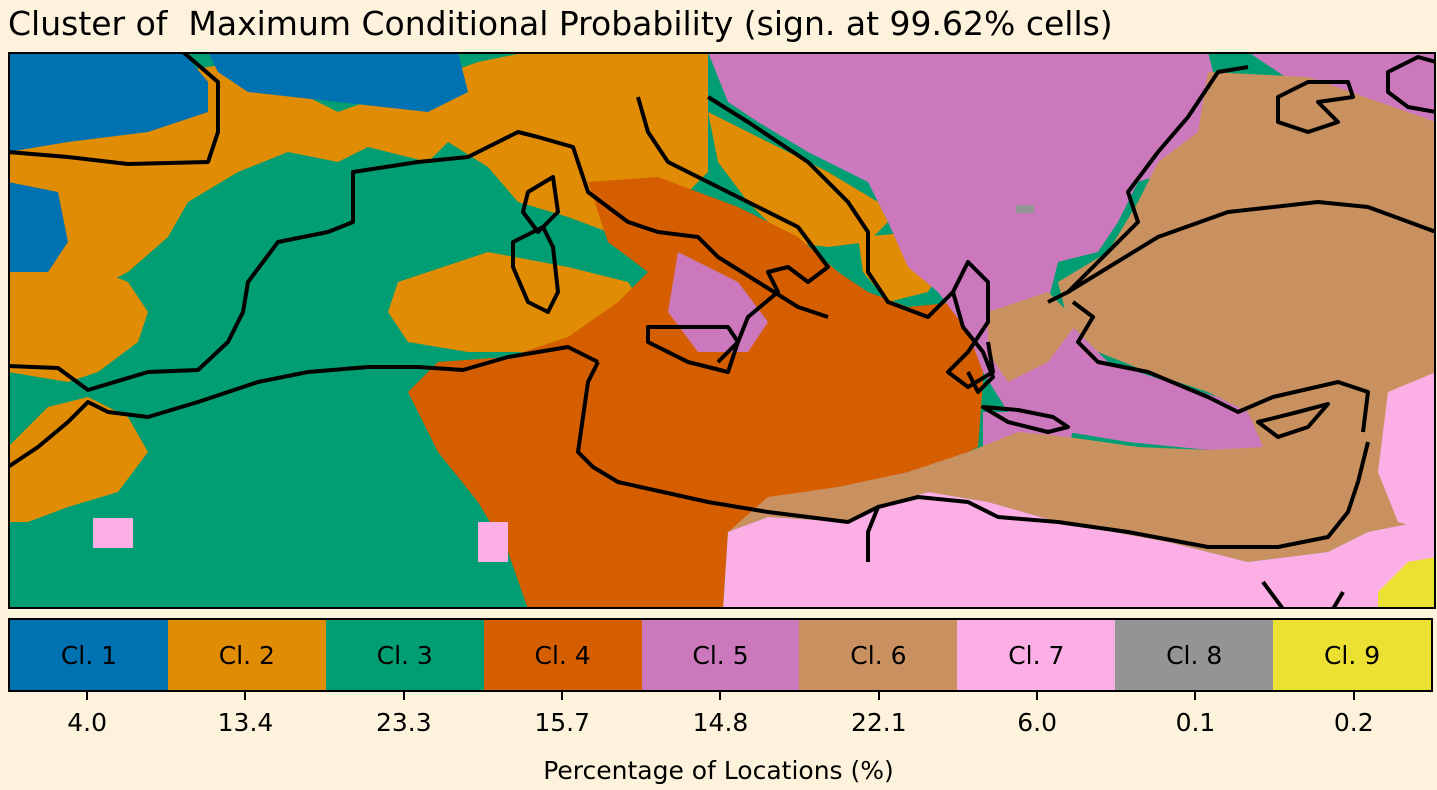  What do you see at coordinates (878, 722) in the screenshot?
I see `tick-label-cl6: 22.1` at bounding box center [878, 722].